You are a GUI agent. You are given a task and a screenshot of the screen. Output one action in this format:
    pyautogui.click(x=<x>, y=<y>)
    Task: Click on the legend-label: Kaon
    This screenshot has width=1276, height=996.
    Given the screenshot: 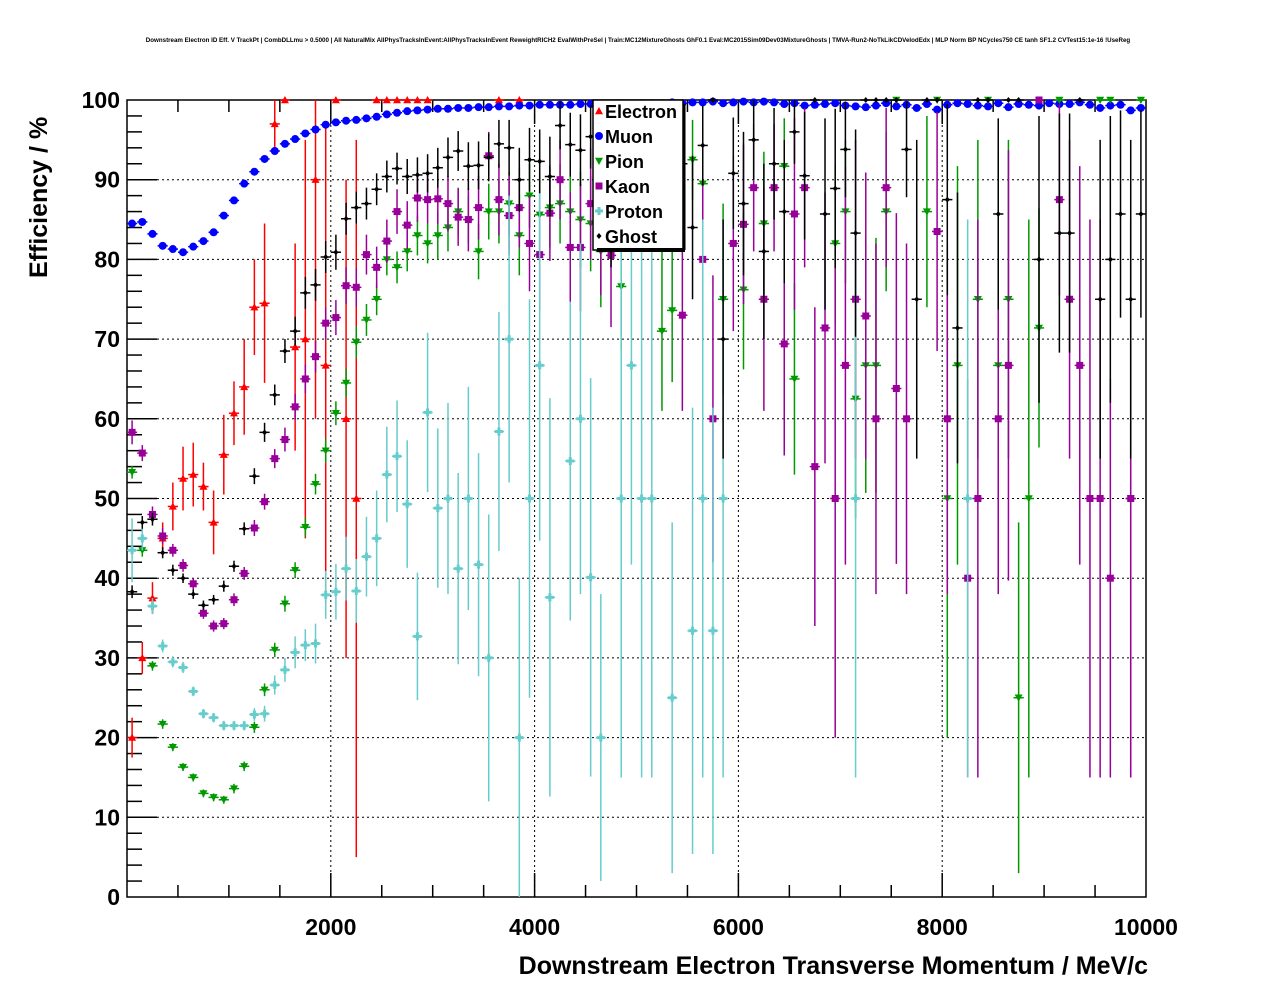 What is the action you would take?
    pyautogui.click(x=627, y=187)
    